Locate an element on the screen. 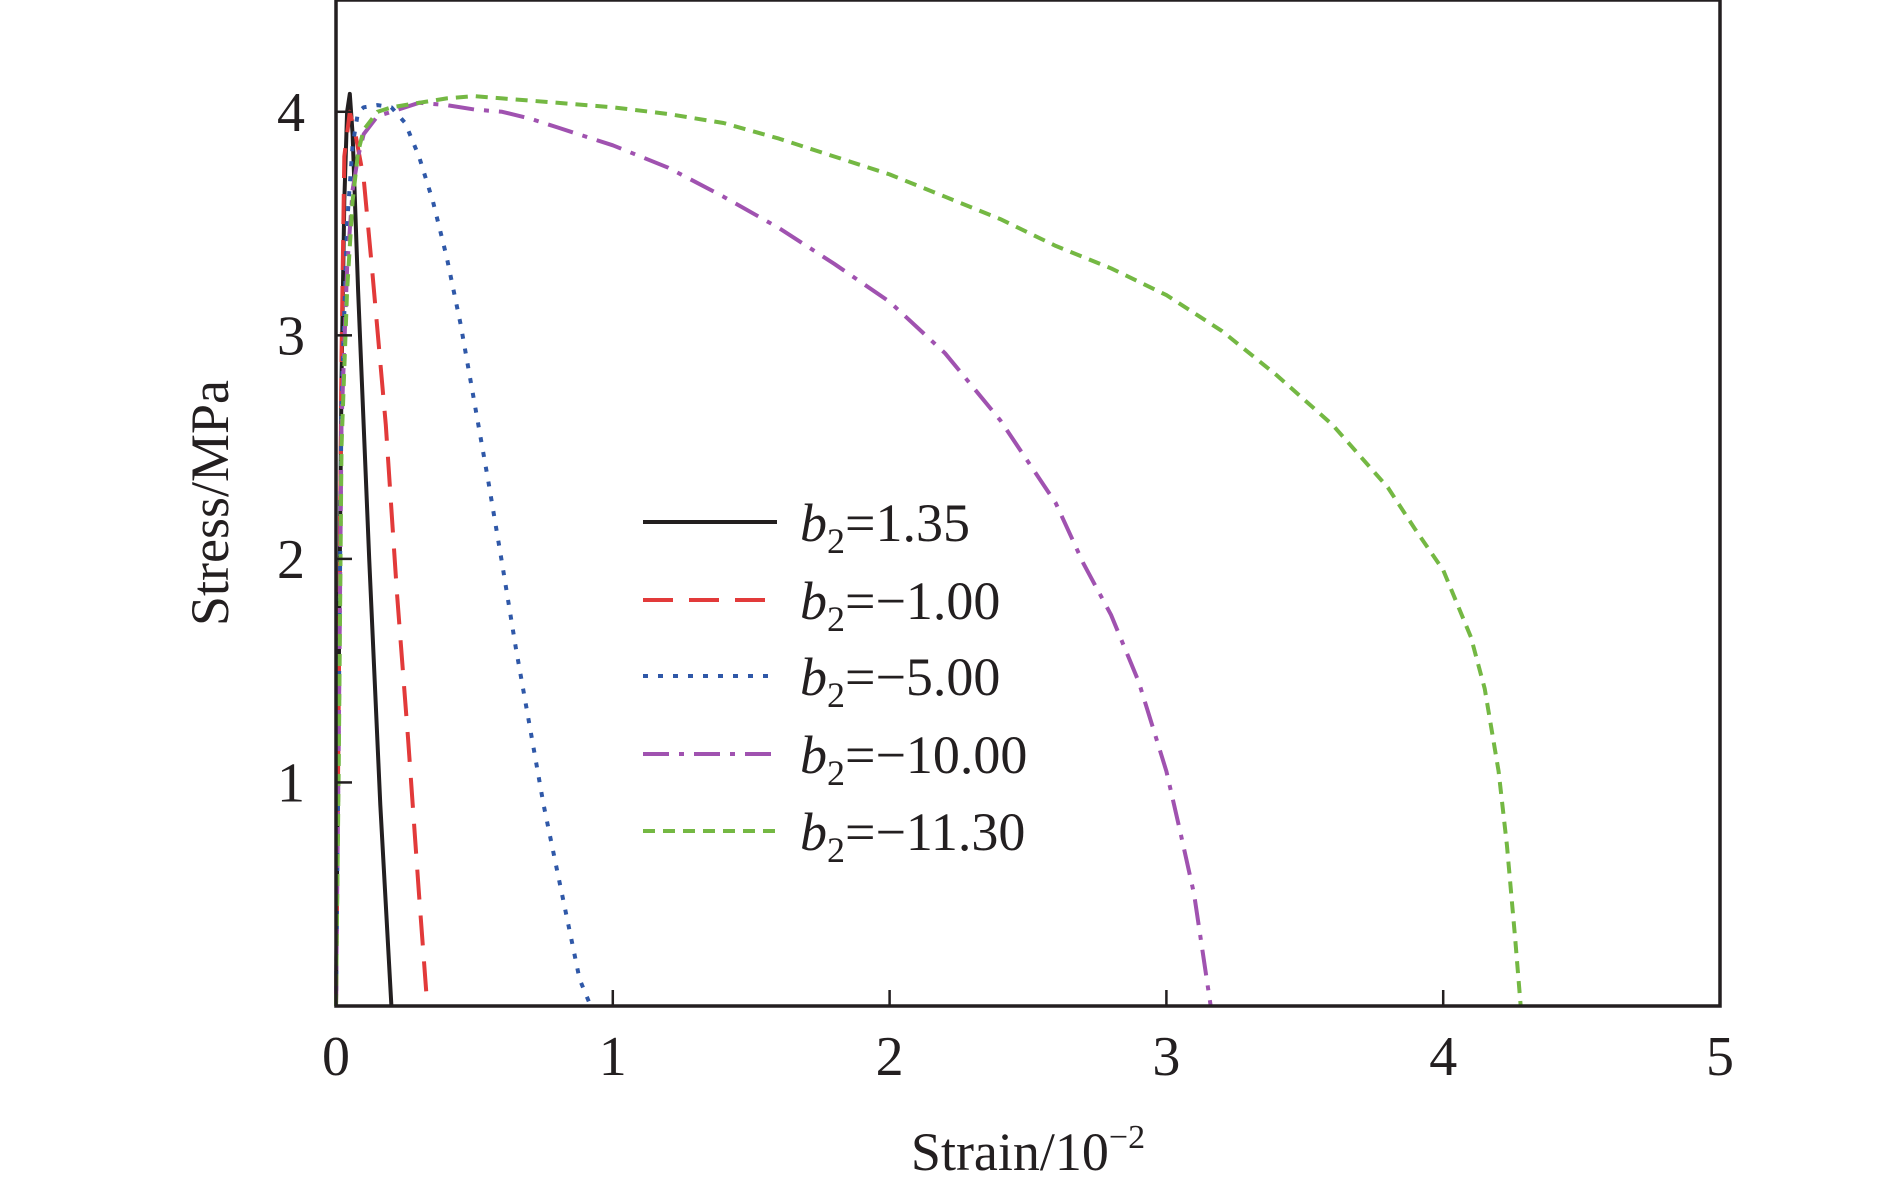 Image resolution: width=1890 pixels, height=1183 pixels. x-tick-label: 1 is located at coordinates (613, 1057).